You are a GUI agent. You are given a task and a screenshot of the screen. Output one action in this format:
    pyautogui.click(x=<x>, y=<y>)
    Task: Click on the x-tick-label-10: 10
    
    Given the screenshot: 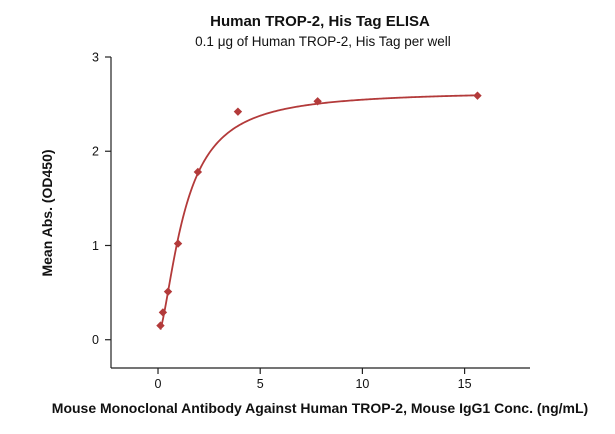 What is the action you would take?
    pyautogui.click(x=362, y=384)
    